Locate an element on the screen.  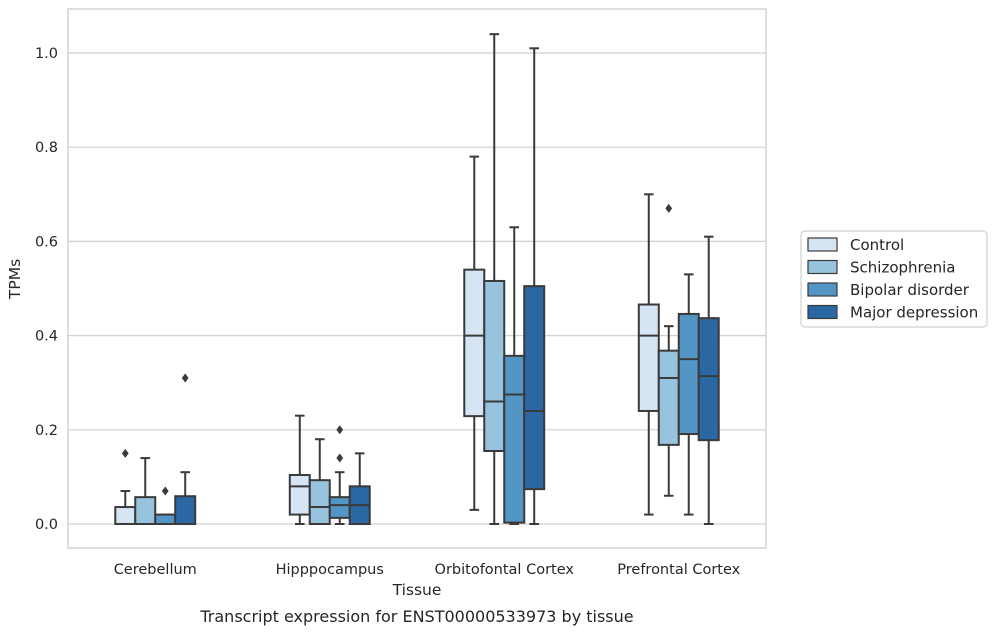
legend-frame is located at coordinates (894, 279).